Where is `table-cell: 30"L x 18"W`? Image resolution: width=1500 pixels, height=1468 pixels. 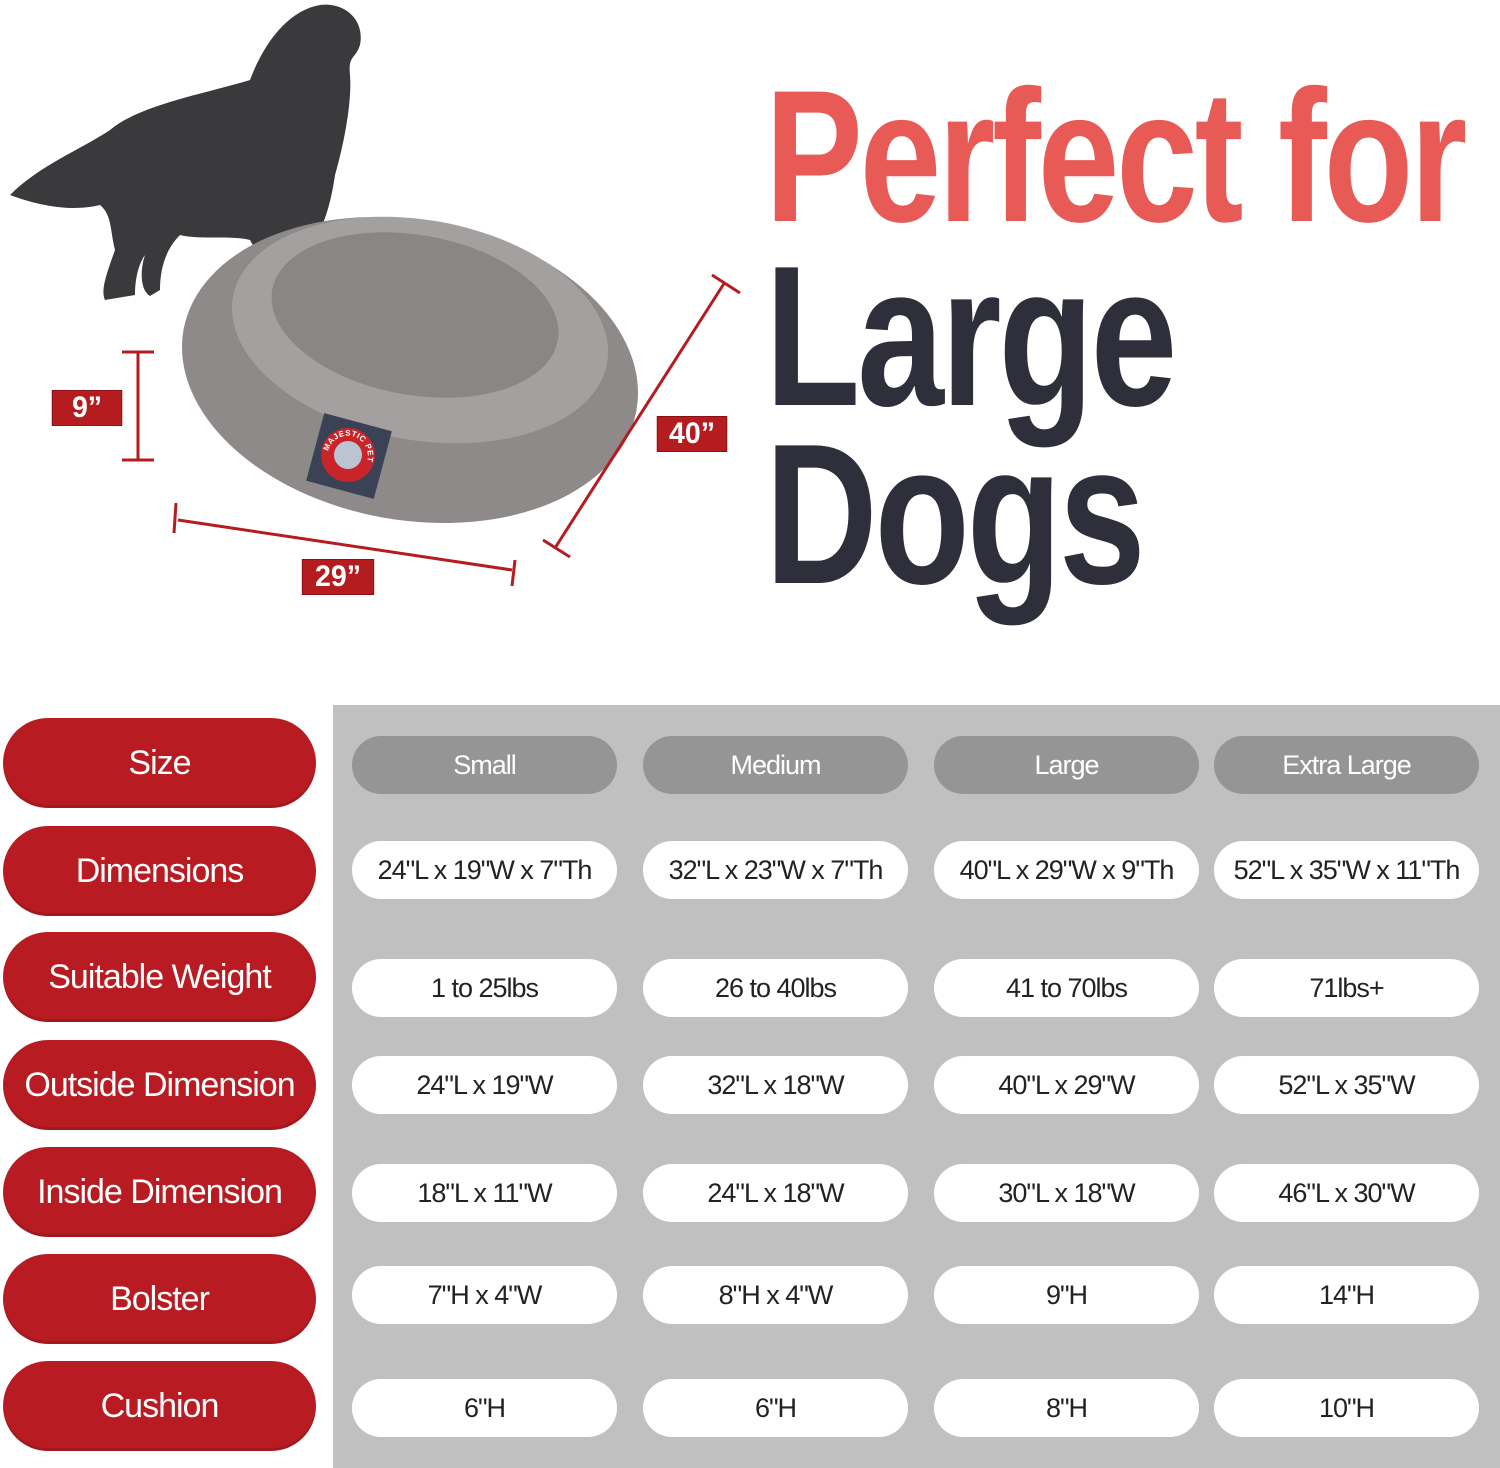
table-cell: 30"L x 18"W is located at coordinates (1066, 1193).